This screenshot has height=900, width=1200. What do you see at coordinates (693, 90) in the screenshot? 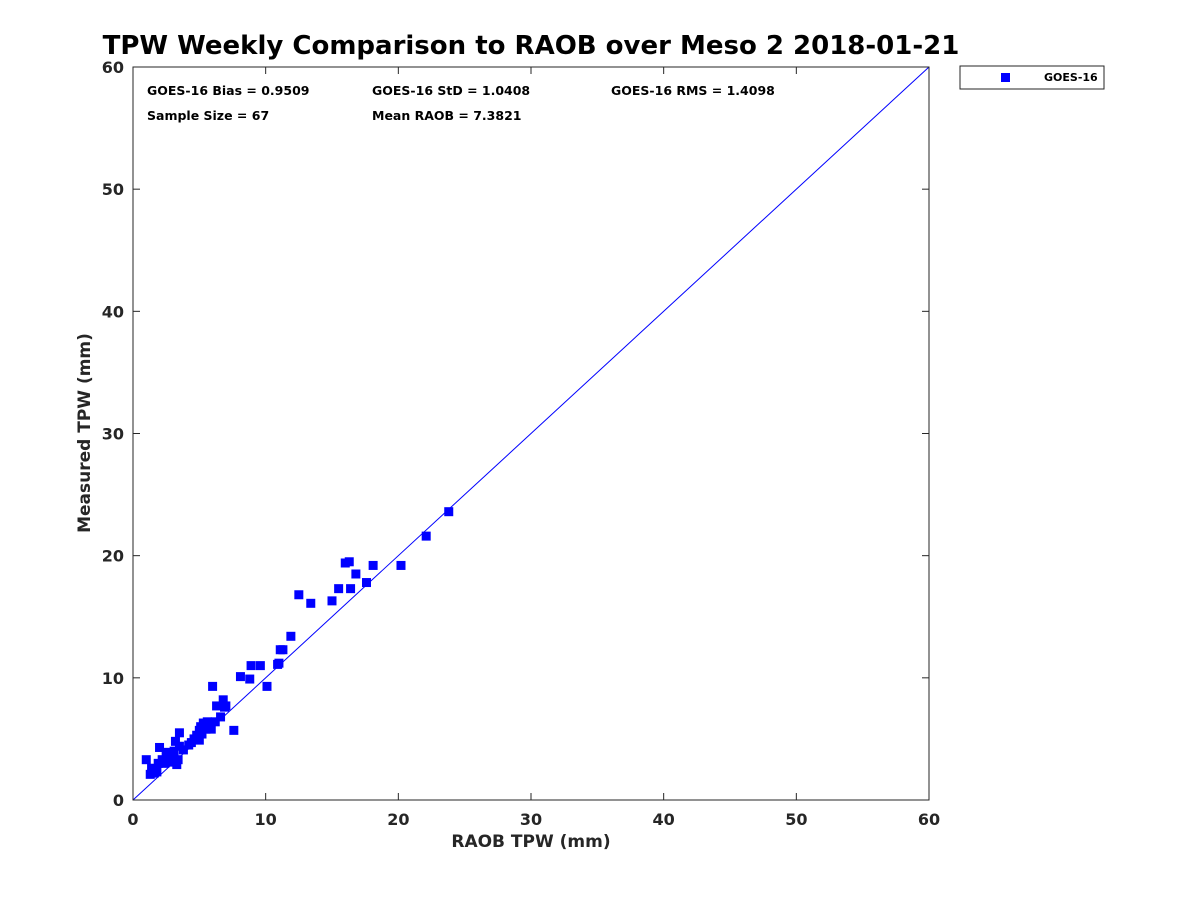
I see `stat-rms: GOES-16 RMS = 1.4098` at bounding box center [693, 90].